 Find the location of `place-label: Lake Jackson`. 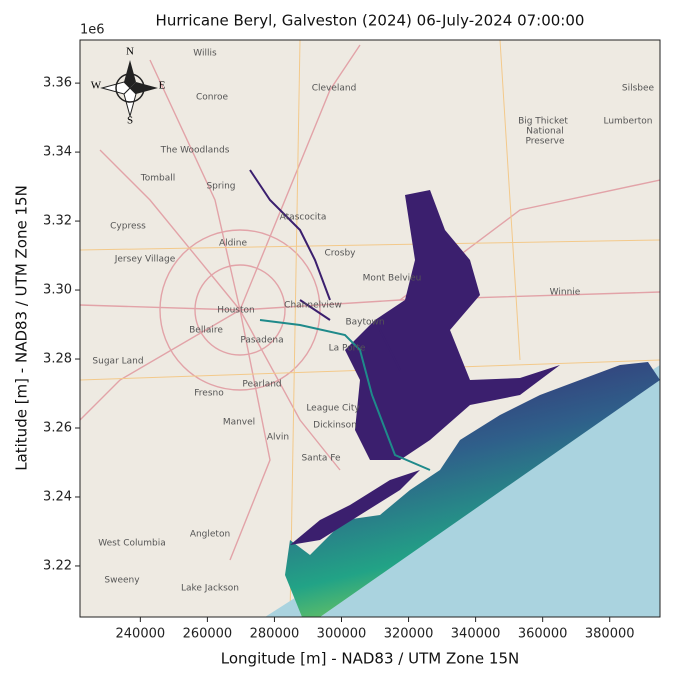

place-label: Lake Jackson is located at coordinates (210, 589).